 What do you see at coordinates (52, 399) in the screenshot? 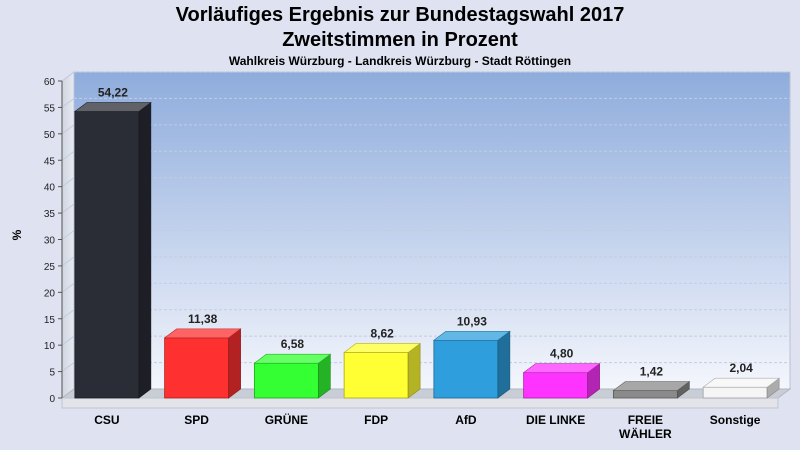
I see `y-tick-label: 0` at bounding box center [52, 399].